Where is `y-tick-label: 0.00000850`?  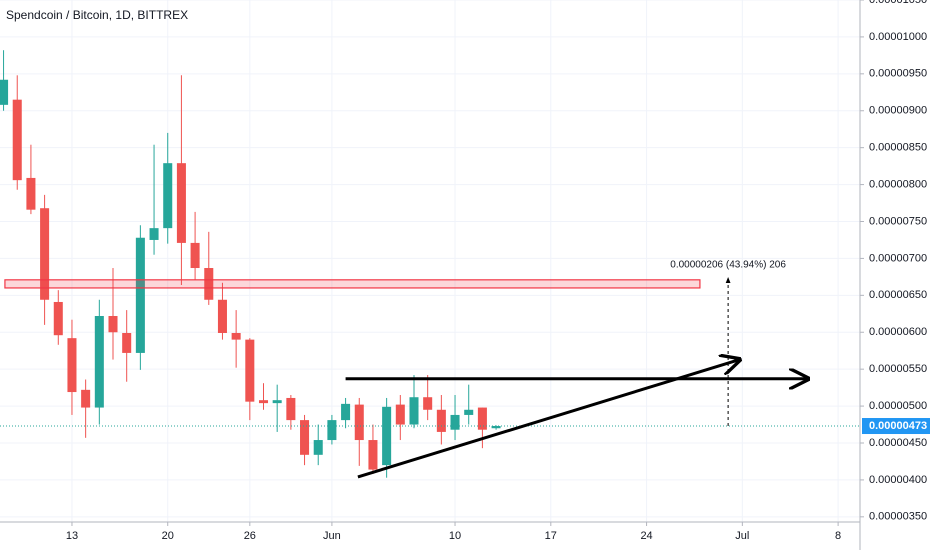
y-tick-label: 0.00000850 is located at coordinates (898, 148).